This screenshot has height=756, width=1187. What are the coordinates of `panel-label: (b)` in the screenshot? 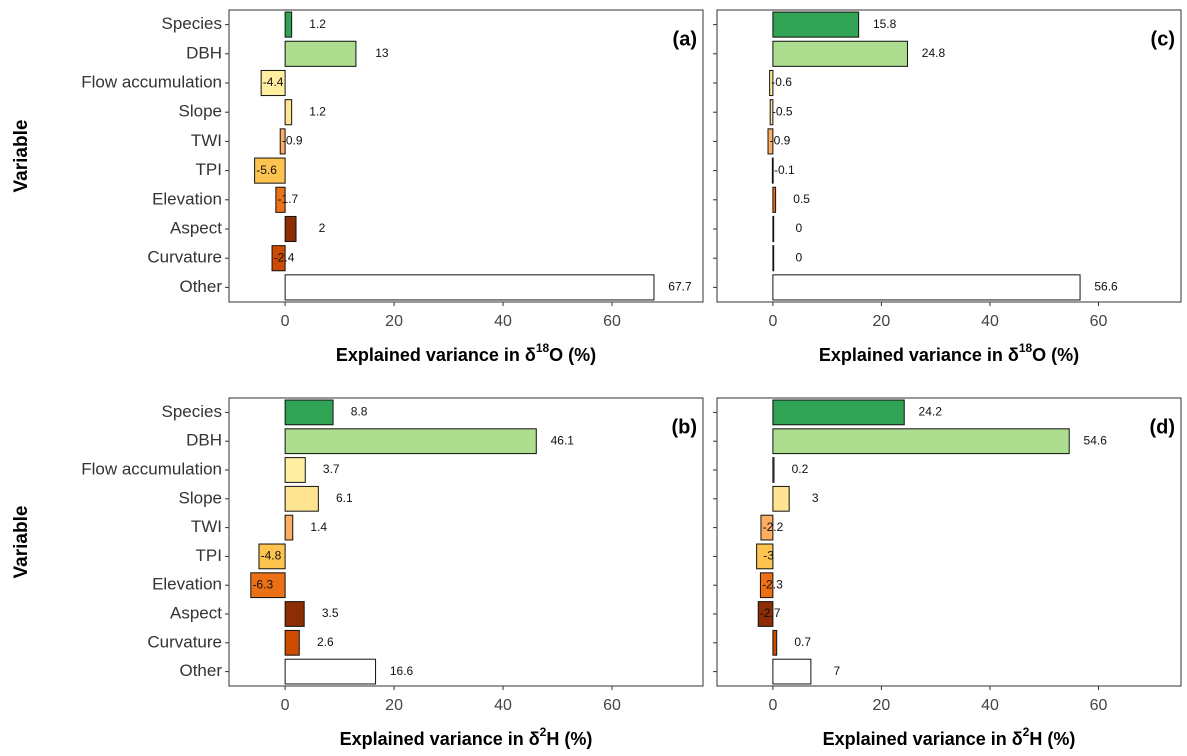 It's located at (684, 427).